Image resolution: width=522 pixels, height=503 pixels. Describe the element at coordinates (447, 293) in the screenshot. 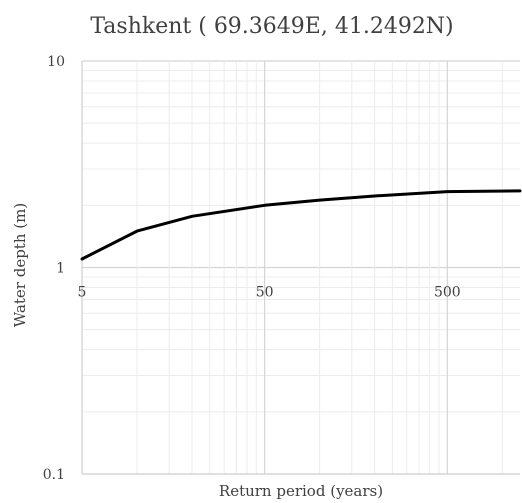

I see `x-tick-label: 500` at that location.